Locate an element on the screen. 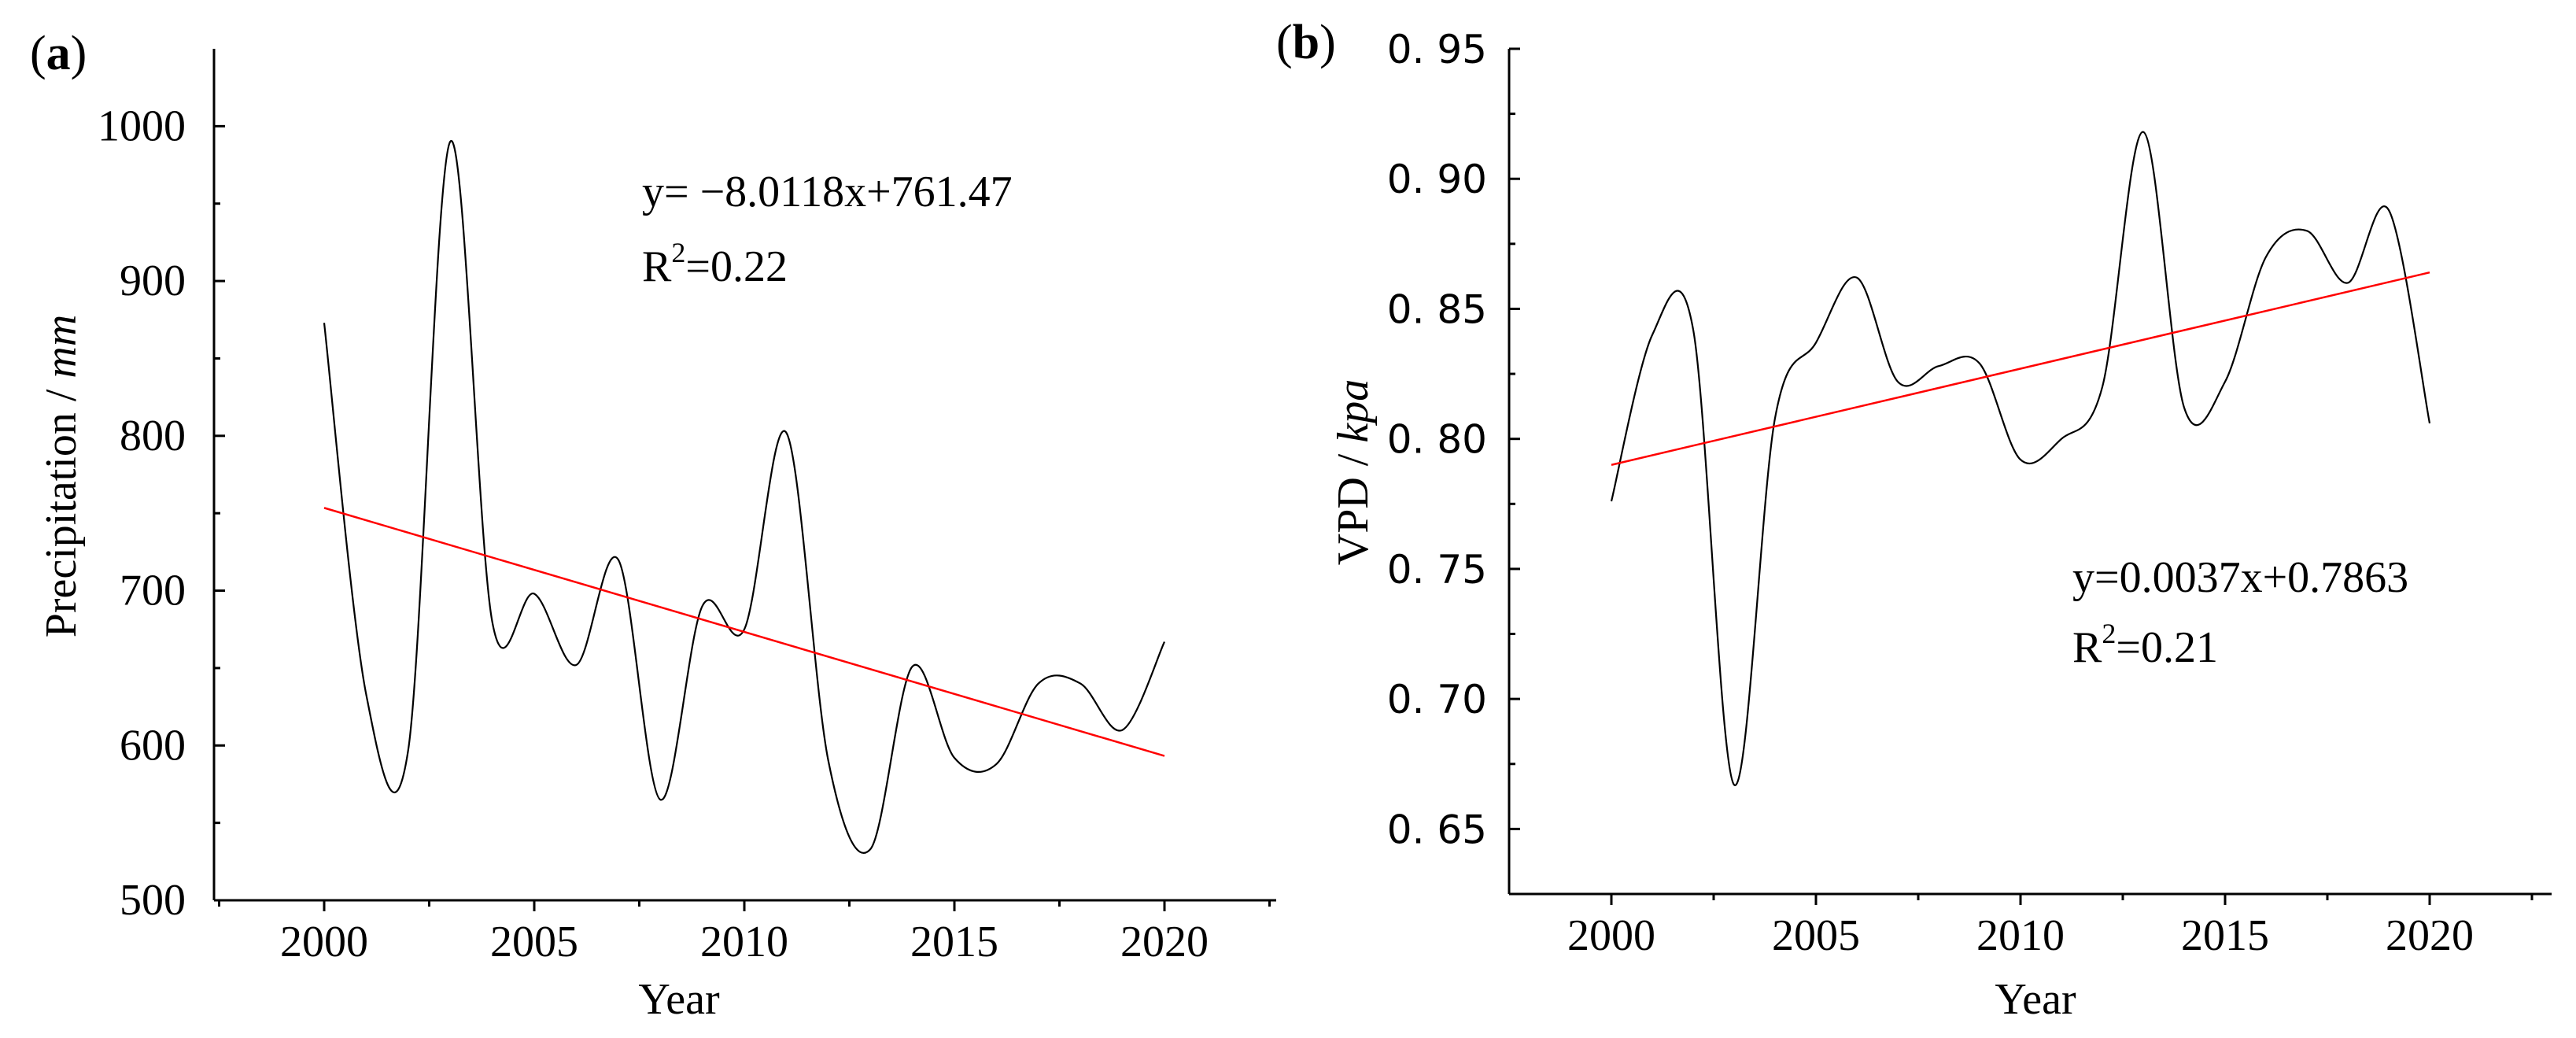 Image resolution: width=2576 pixels, height=1038 pixels. y-tick-label: 700 is located at coordinates (153, 591).